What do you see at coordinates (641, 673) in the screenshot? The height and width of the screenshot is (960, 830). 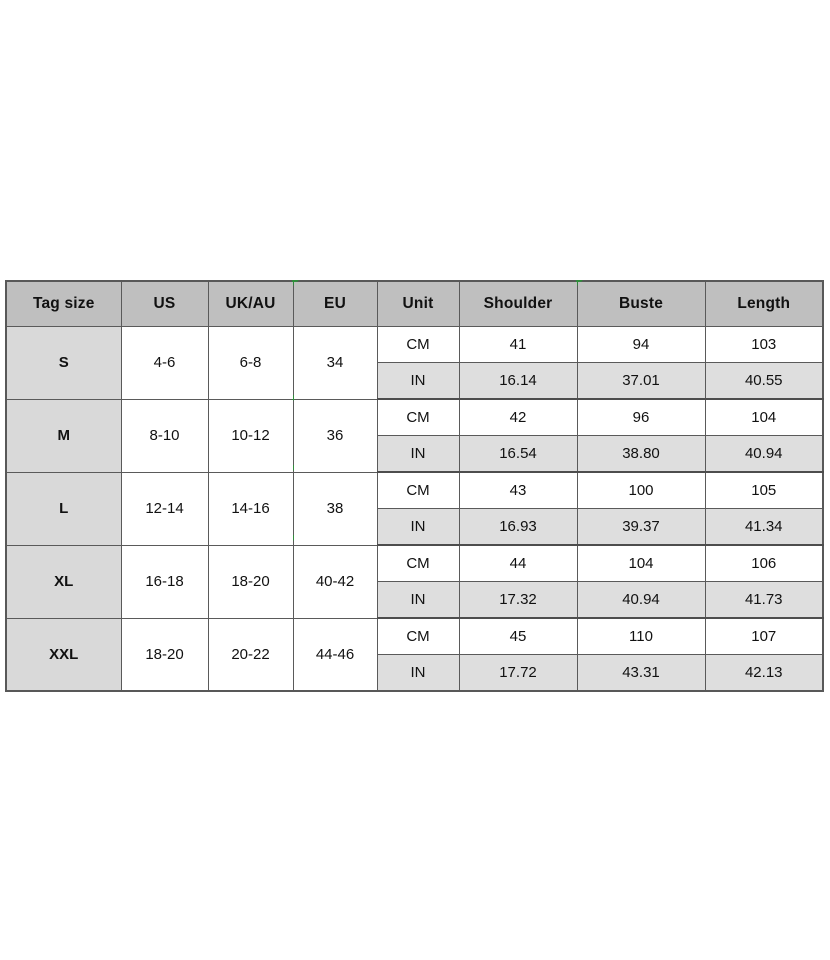 I see `cell-buste: 43.31` at bounding box center [641, 673].